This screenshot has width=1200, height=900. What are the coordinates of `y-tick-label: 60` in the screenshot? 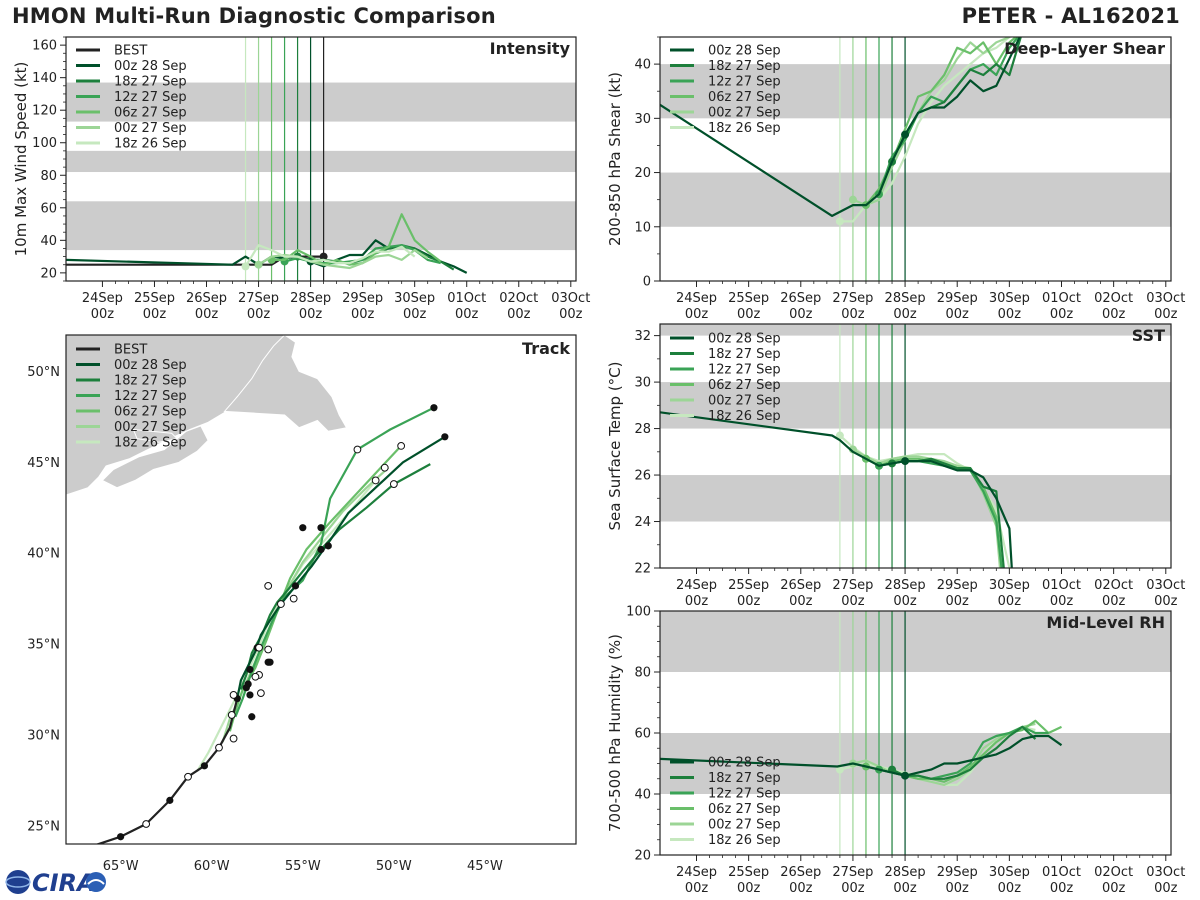 It's located at (642, 734).